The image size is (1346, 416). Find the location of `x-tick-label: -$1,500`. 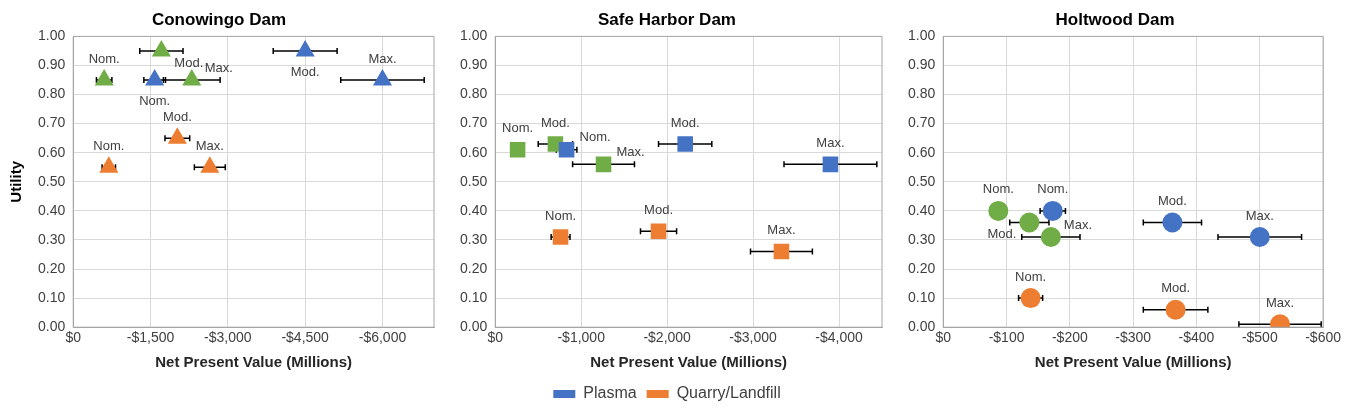

x-tick-label: -$1,500 is located at coordinates (150, 337).